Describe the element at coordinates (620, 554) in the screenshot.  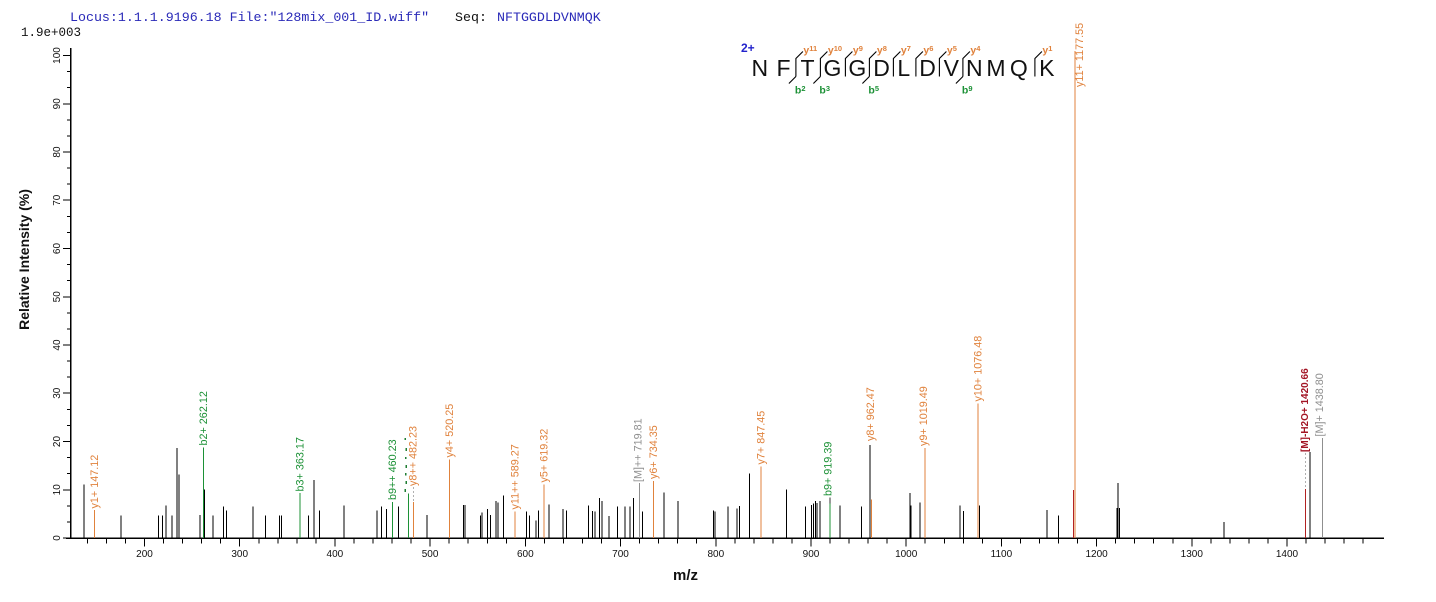
I see `svg-text: 700` at that location.